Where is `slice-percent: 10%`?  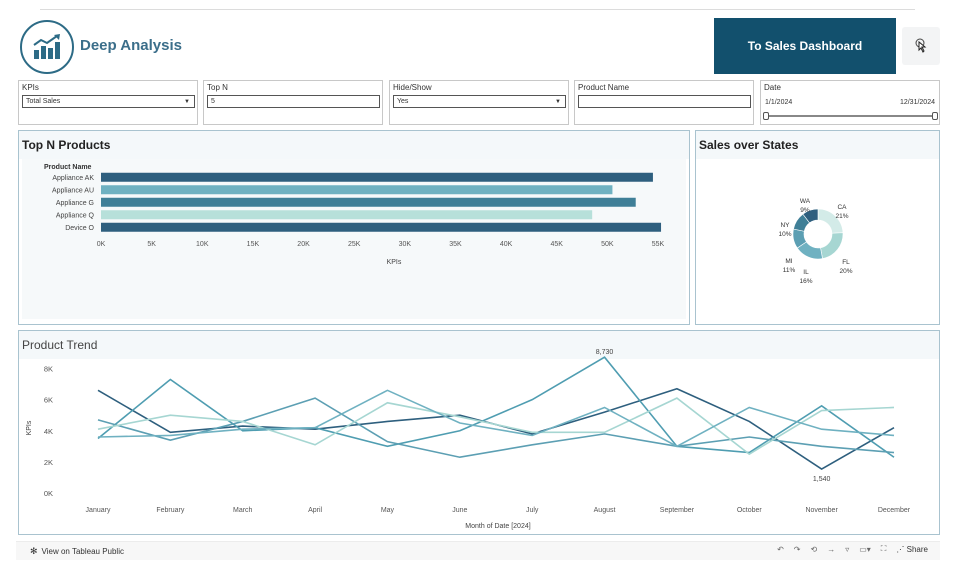
slice-percent: 10% is located at coordinates (784, 234).